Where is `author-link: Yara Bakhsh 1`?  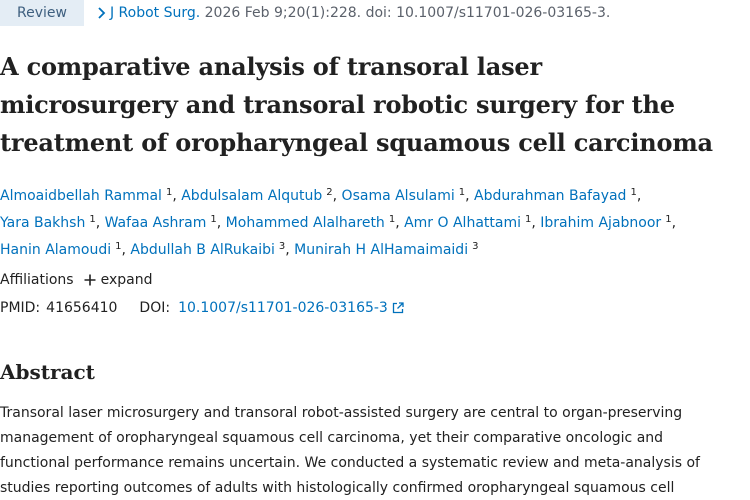
author-link: Yara Bakhsh 1 is located at coordinates (48, 222).